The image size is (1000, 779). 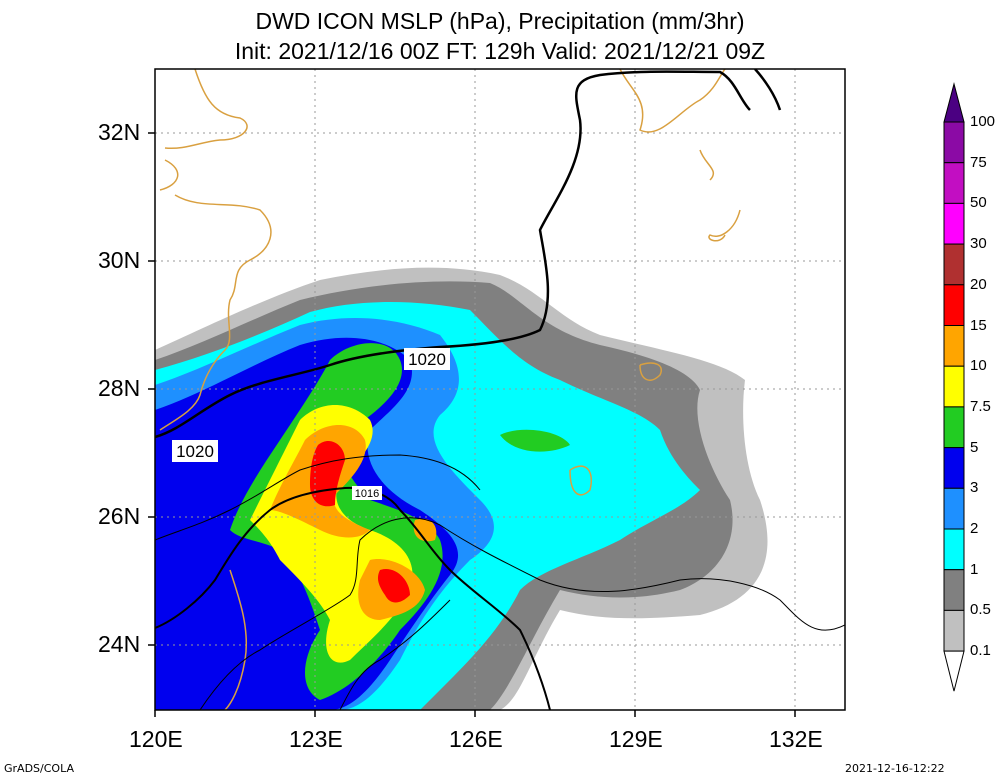 I want to click on colorbar-label: 1, so click(x=974, y=569).